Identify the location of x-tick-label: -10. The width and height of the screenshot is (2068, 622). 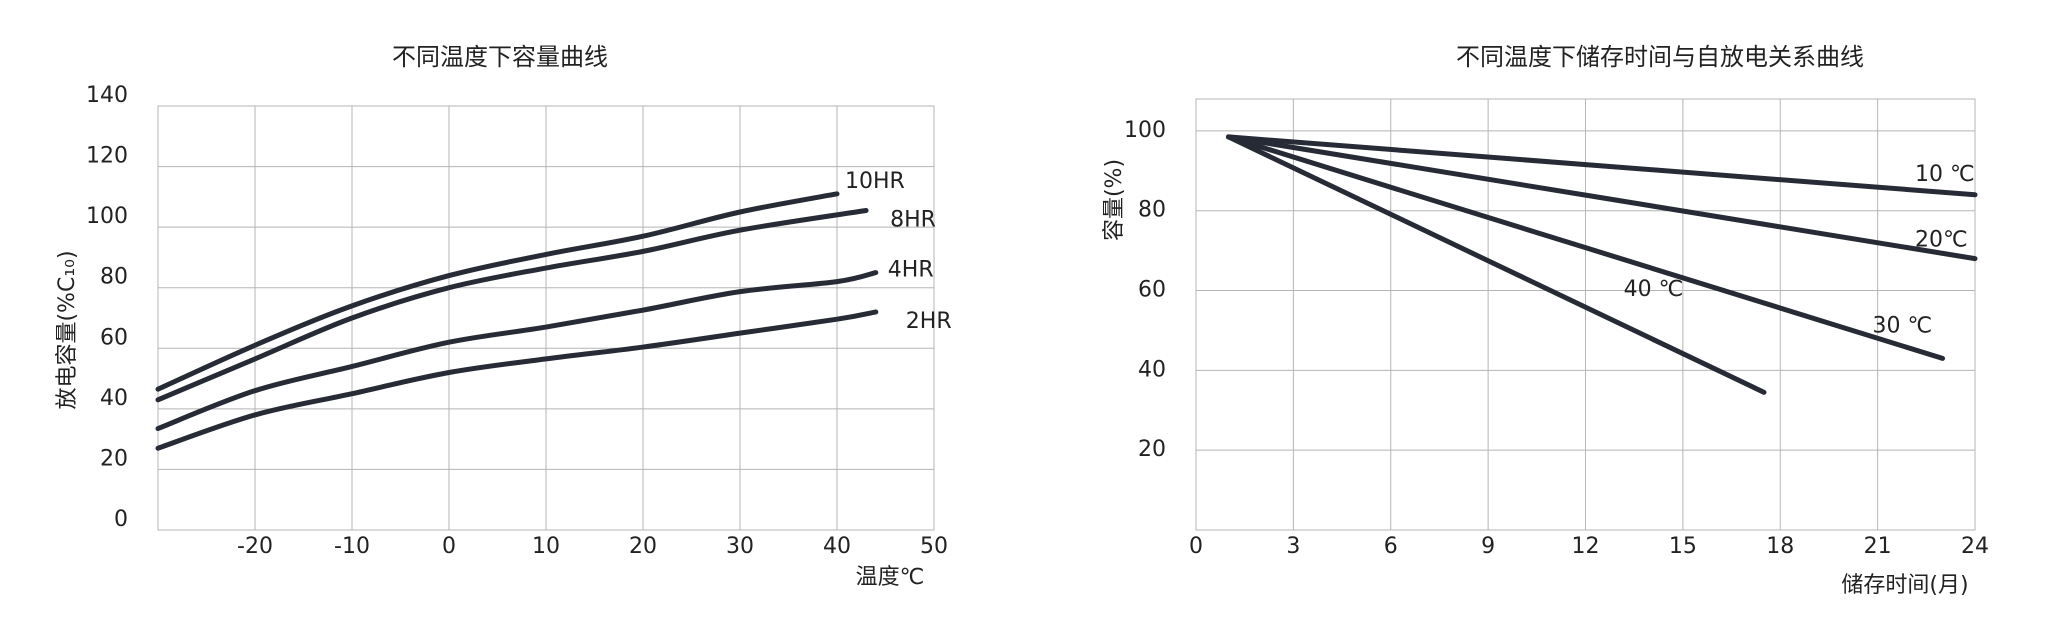
(352, 546).